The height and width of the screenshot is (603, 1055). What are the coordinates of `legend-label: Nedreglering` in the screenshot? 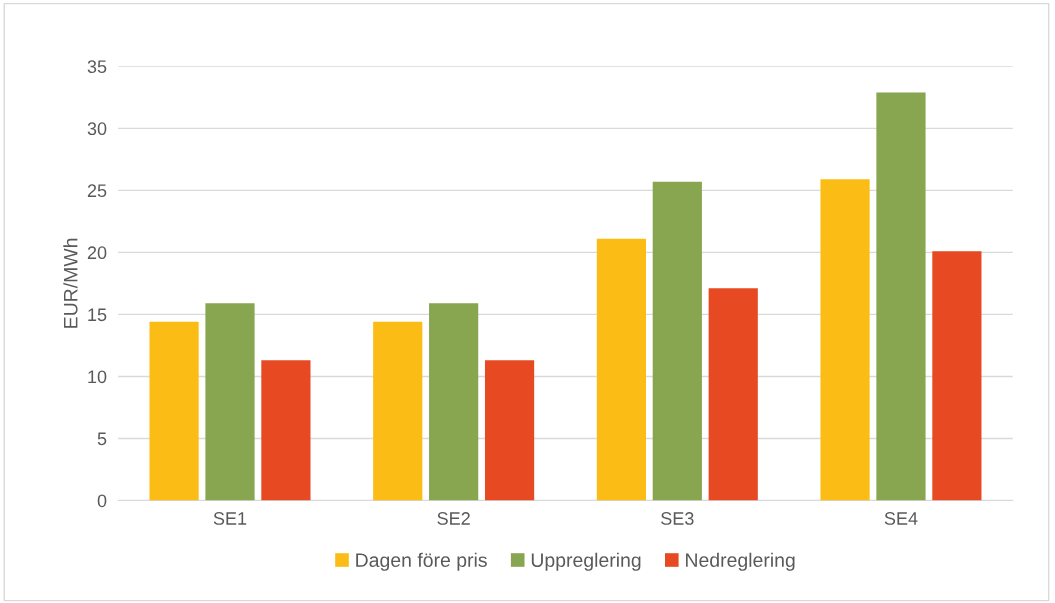 It's located at (740, 561).